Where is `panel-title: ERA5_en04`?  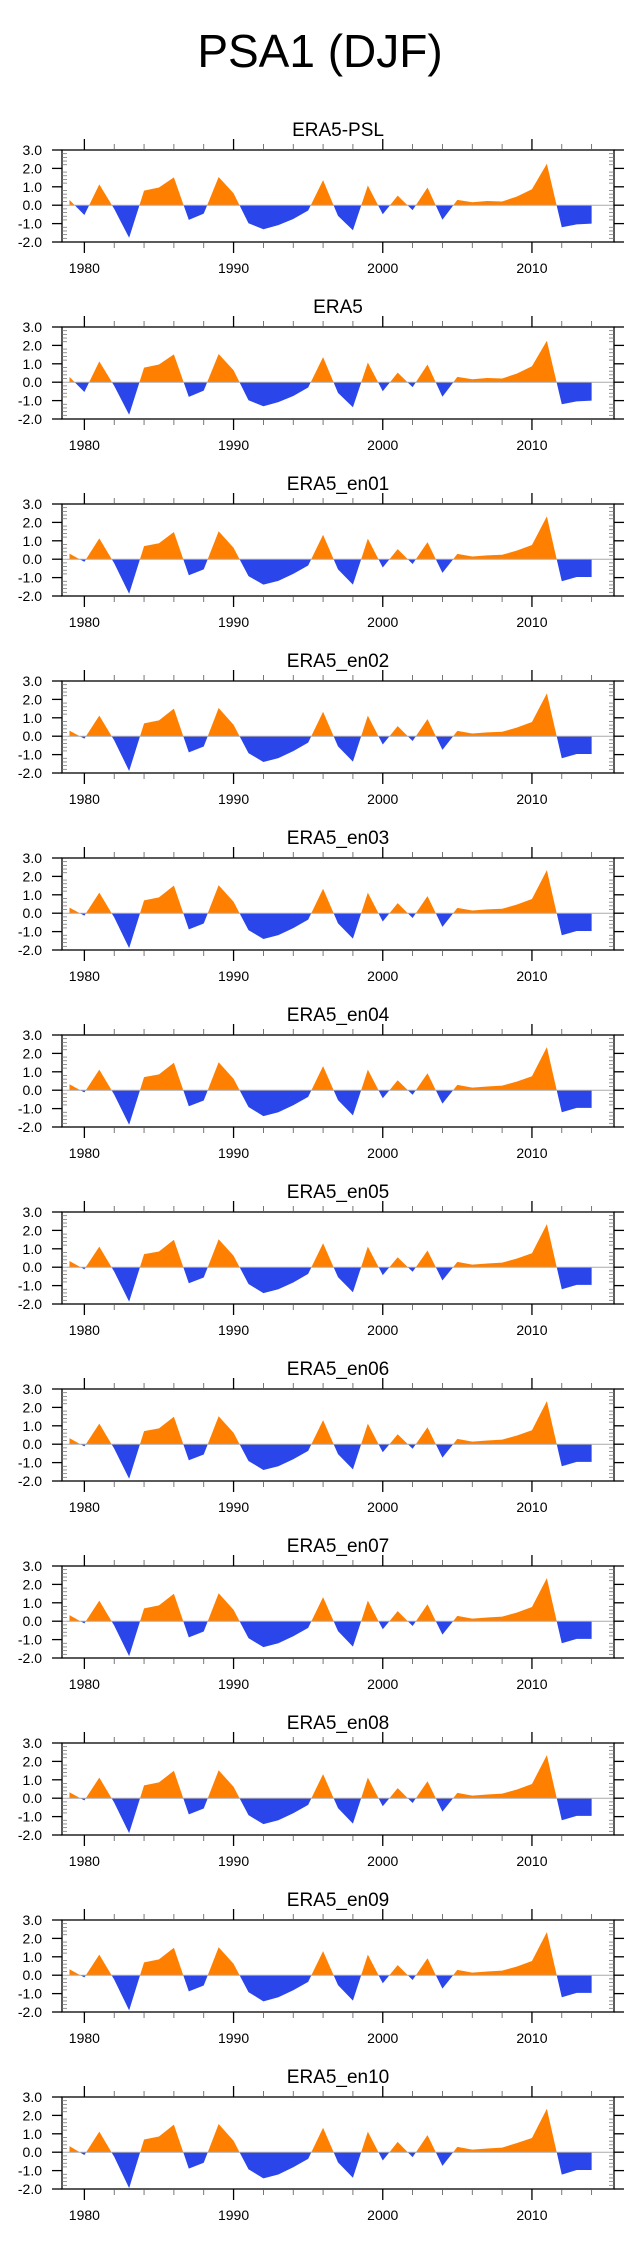 panel-title: ERA5_en04 is located at coordinates (338, 1015).